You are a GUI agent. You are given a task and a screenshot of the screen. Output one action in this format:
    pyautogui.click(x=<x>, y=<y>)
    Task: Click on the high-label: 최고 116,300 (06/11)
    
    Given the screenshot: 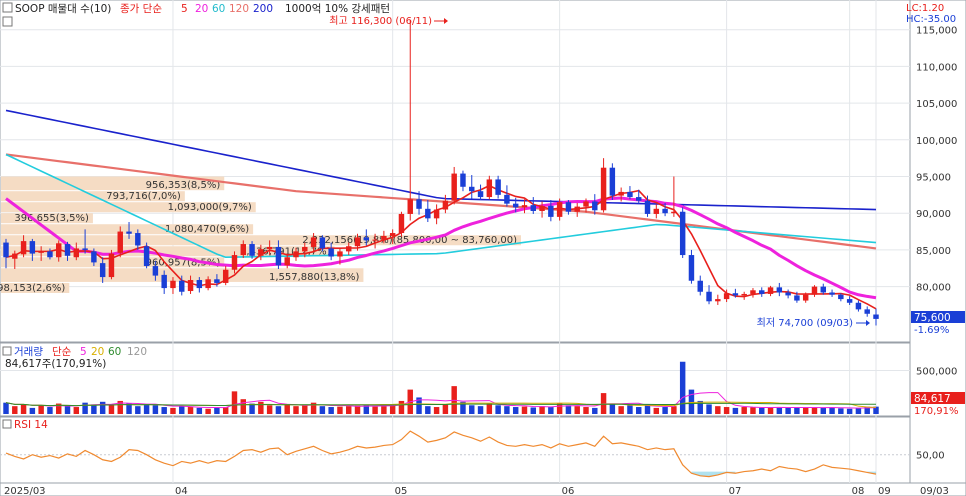 What is the action you would take?
    pyautogui.click(x=380, y=21)
    